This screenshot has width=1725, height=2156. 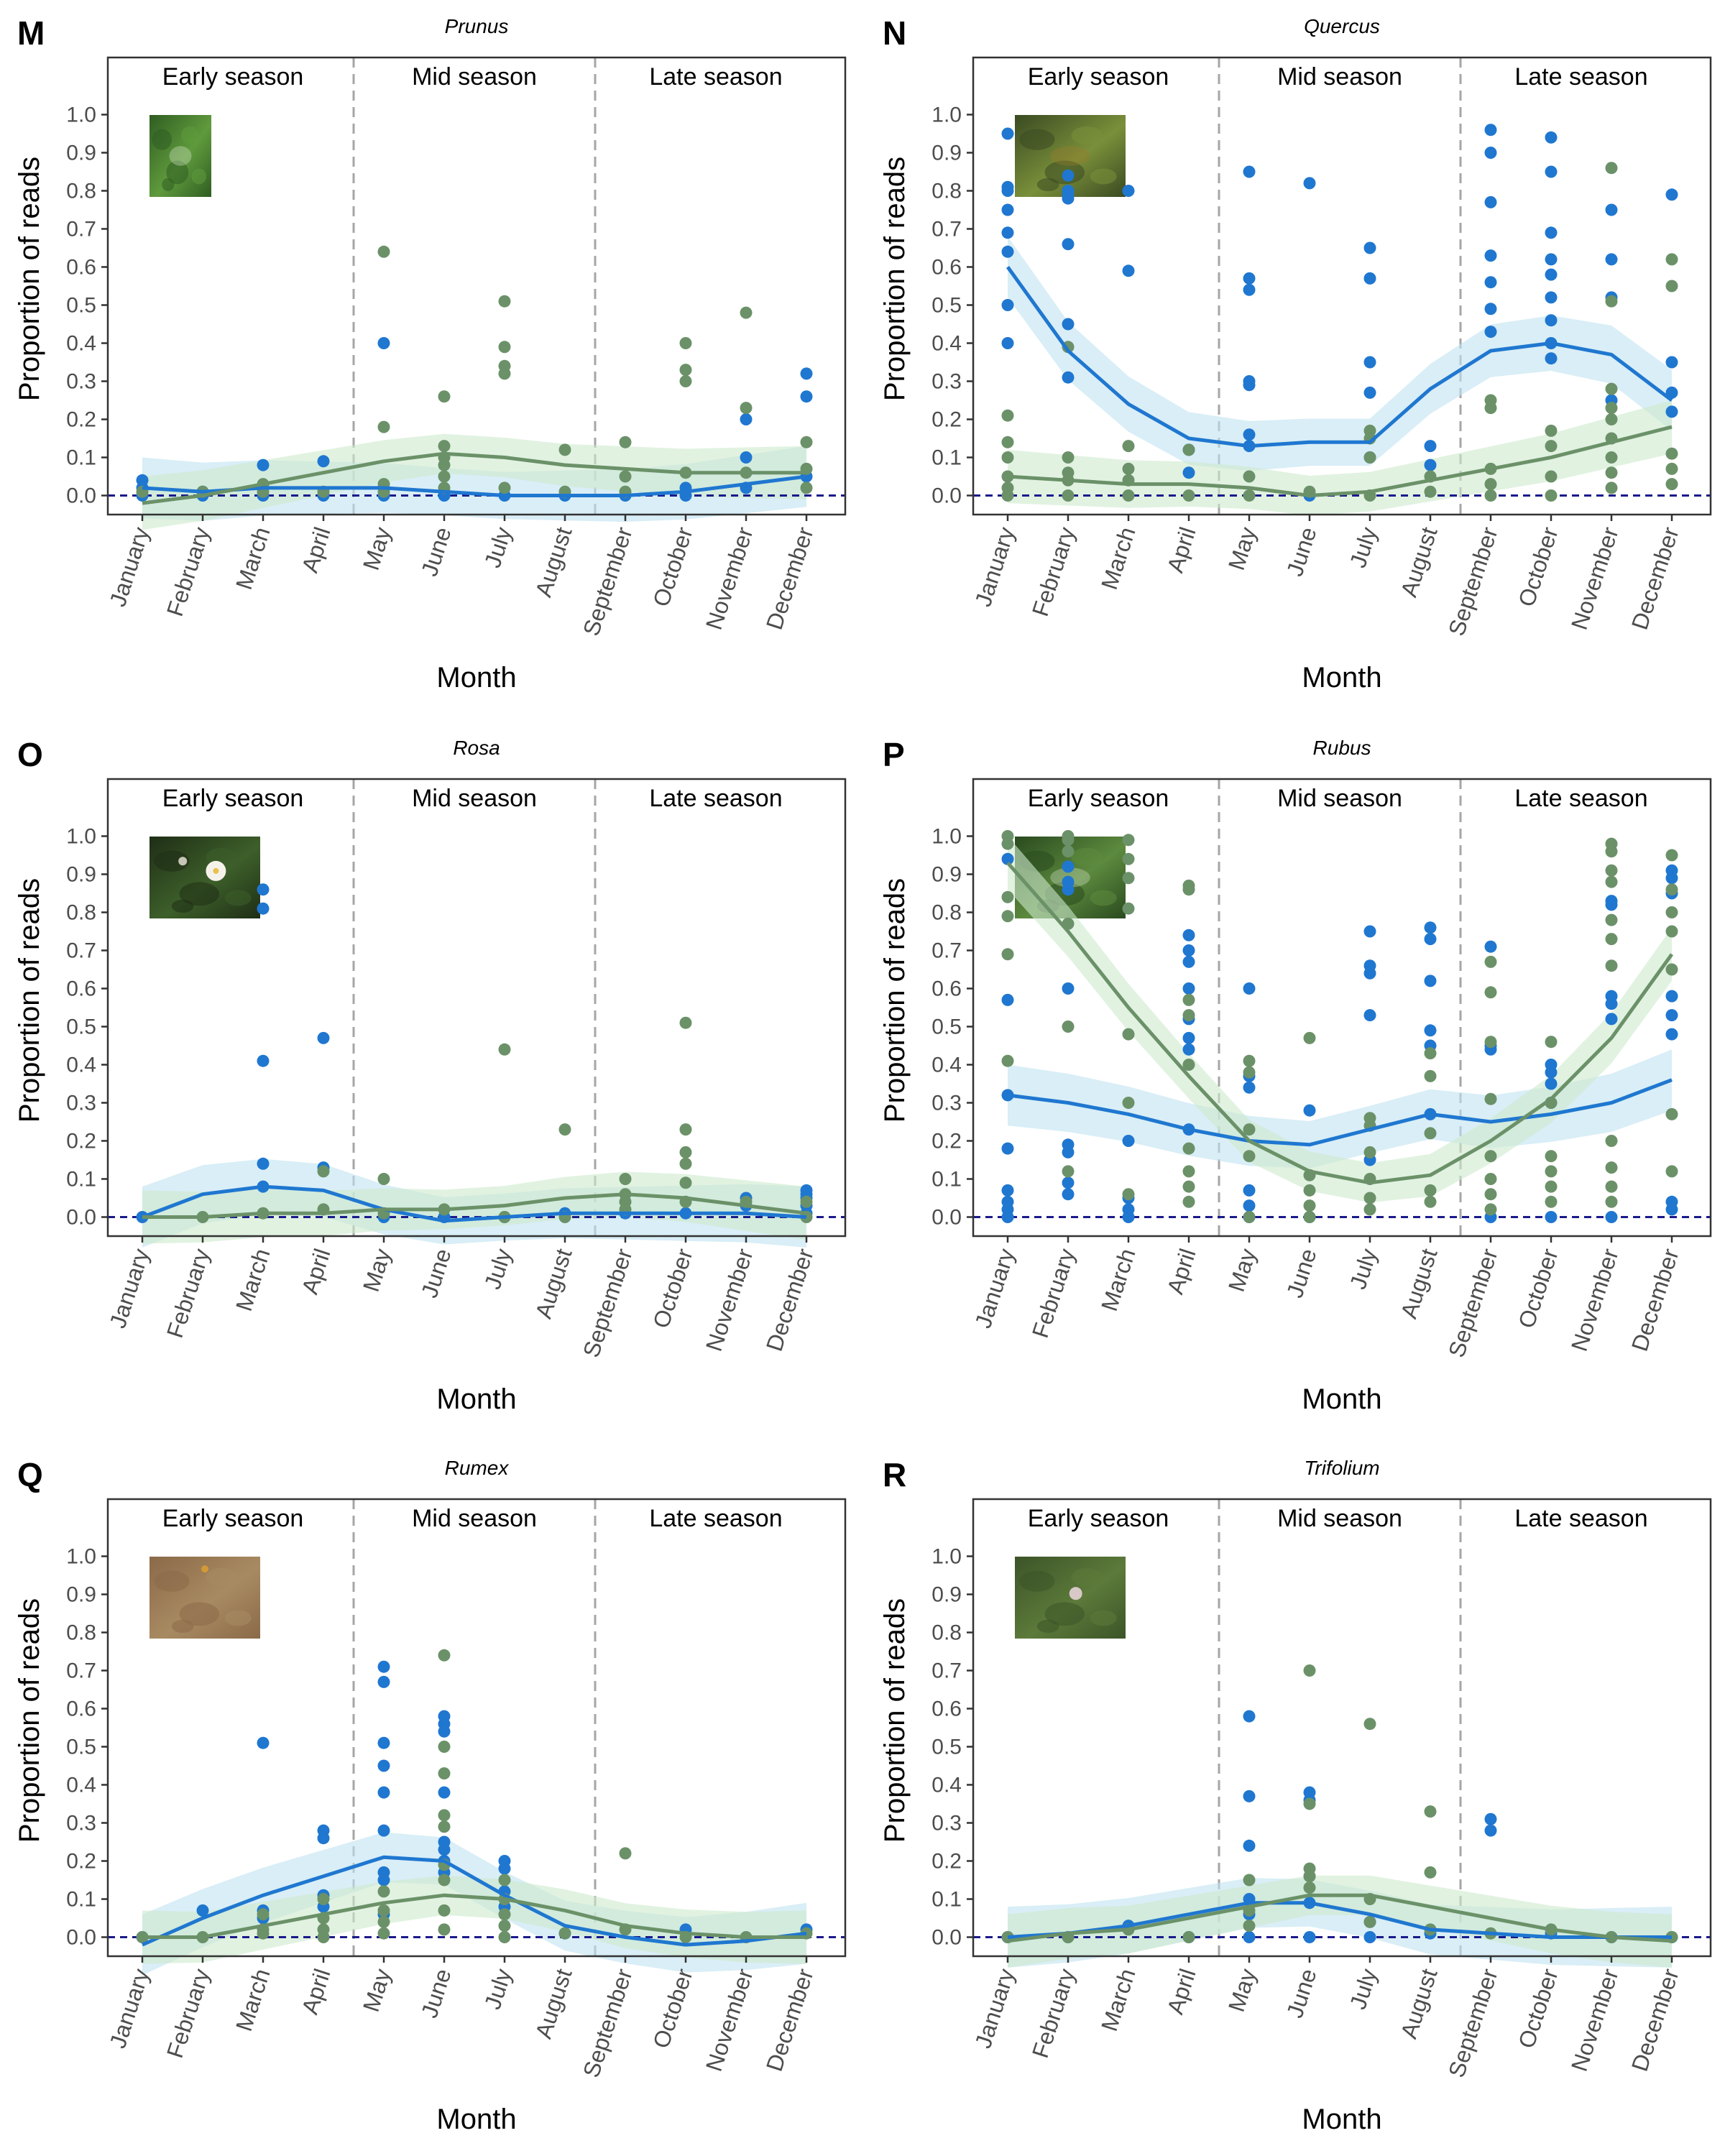 What do you see at coordinates (253, 2000) in the screenshot?
I see `x-tick-label: March` at bounding box center [253, 2000].